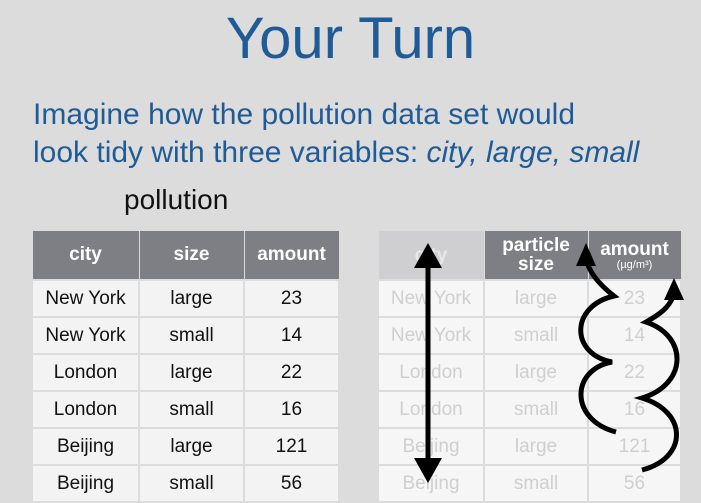 This screenshot has height=503, width=701. Describe the element at coordinates (291, 255) in the screenshot. I see `header-amount: amount` at that location.